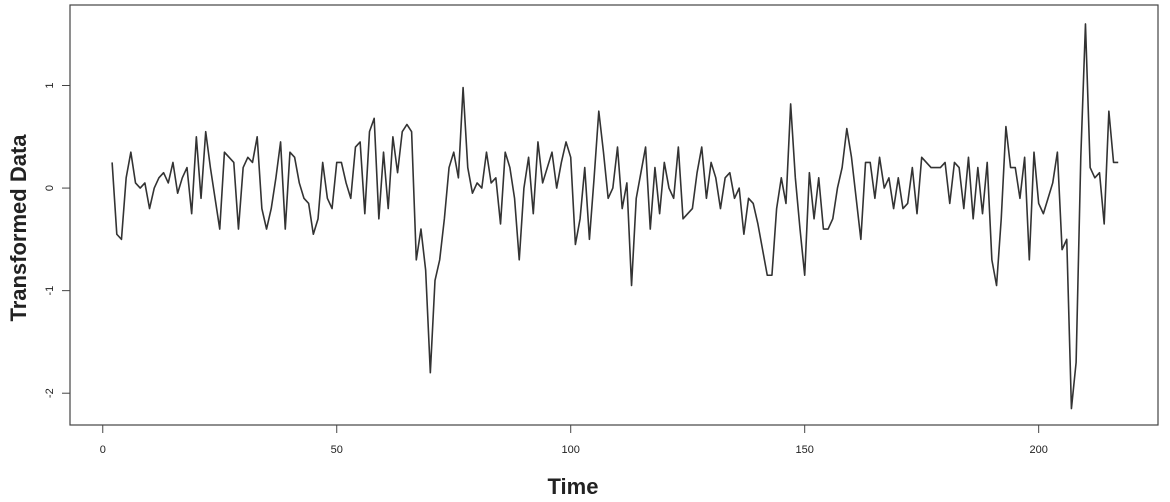  Describe the element at coordinates (805, 450) in the screenshot. I see `x-tick-label: 150` at that location.